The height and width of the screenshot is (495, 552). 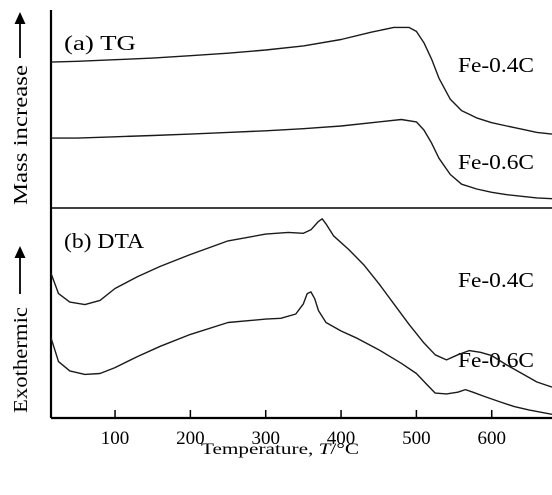 I want to click on ylabel-b-arrow-icon, so click(x=20, y=252).